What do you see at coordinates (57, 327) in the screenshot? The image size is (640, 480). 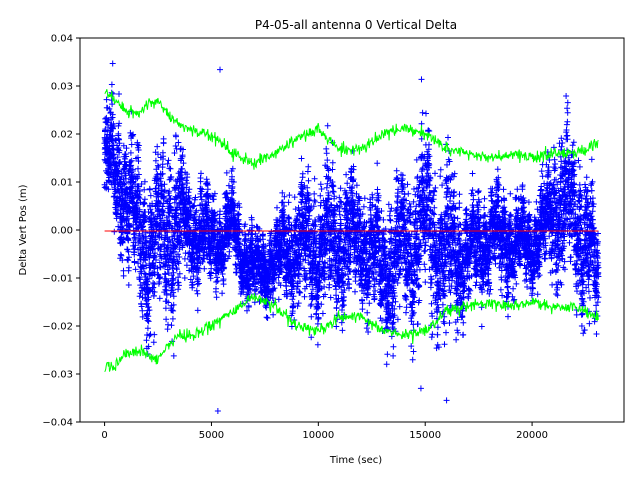 I see `y-tick-label: −0.02` at bounding box center [57, 327].